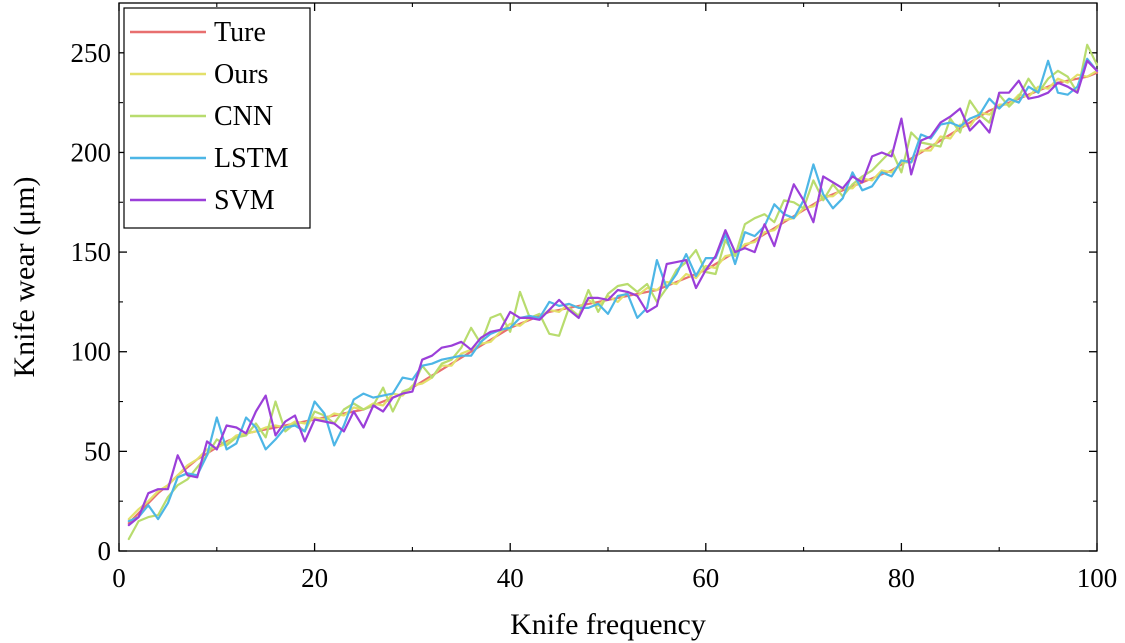  What do you see at coordinates (91, 152) in the screenshot?
I see `y-tick-label: 200` at bounding box center [91, 152].